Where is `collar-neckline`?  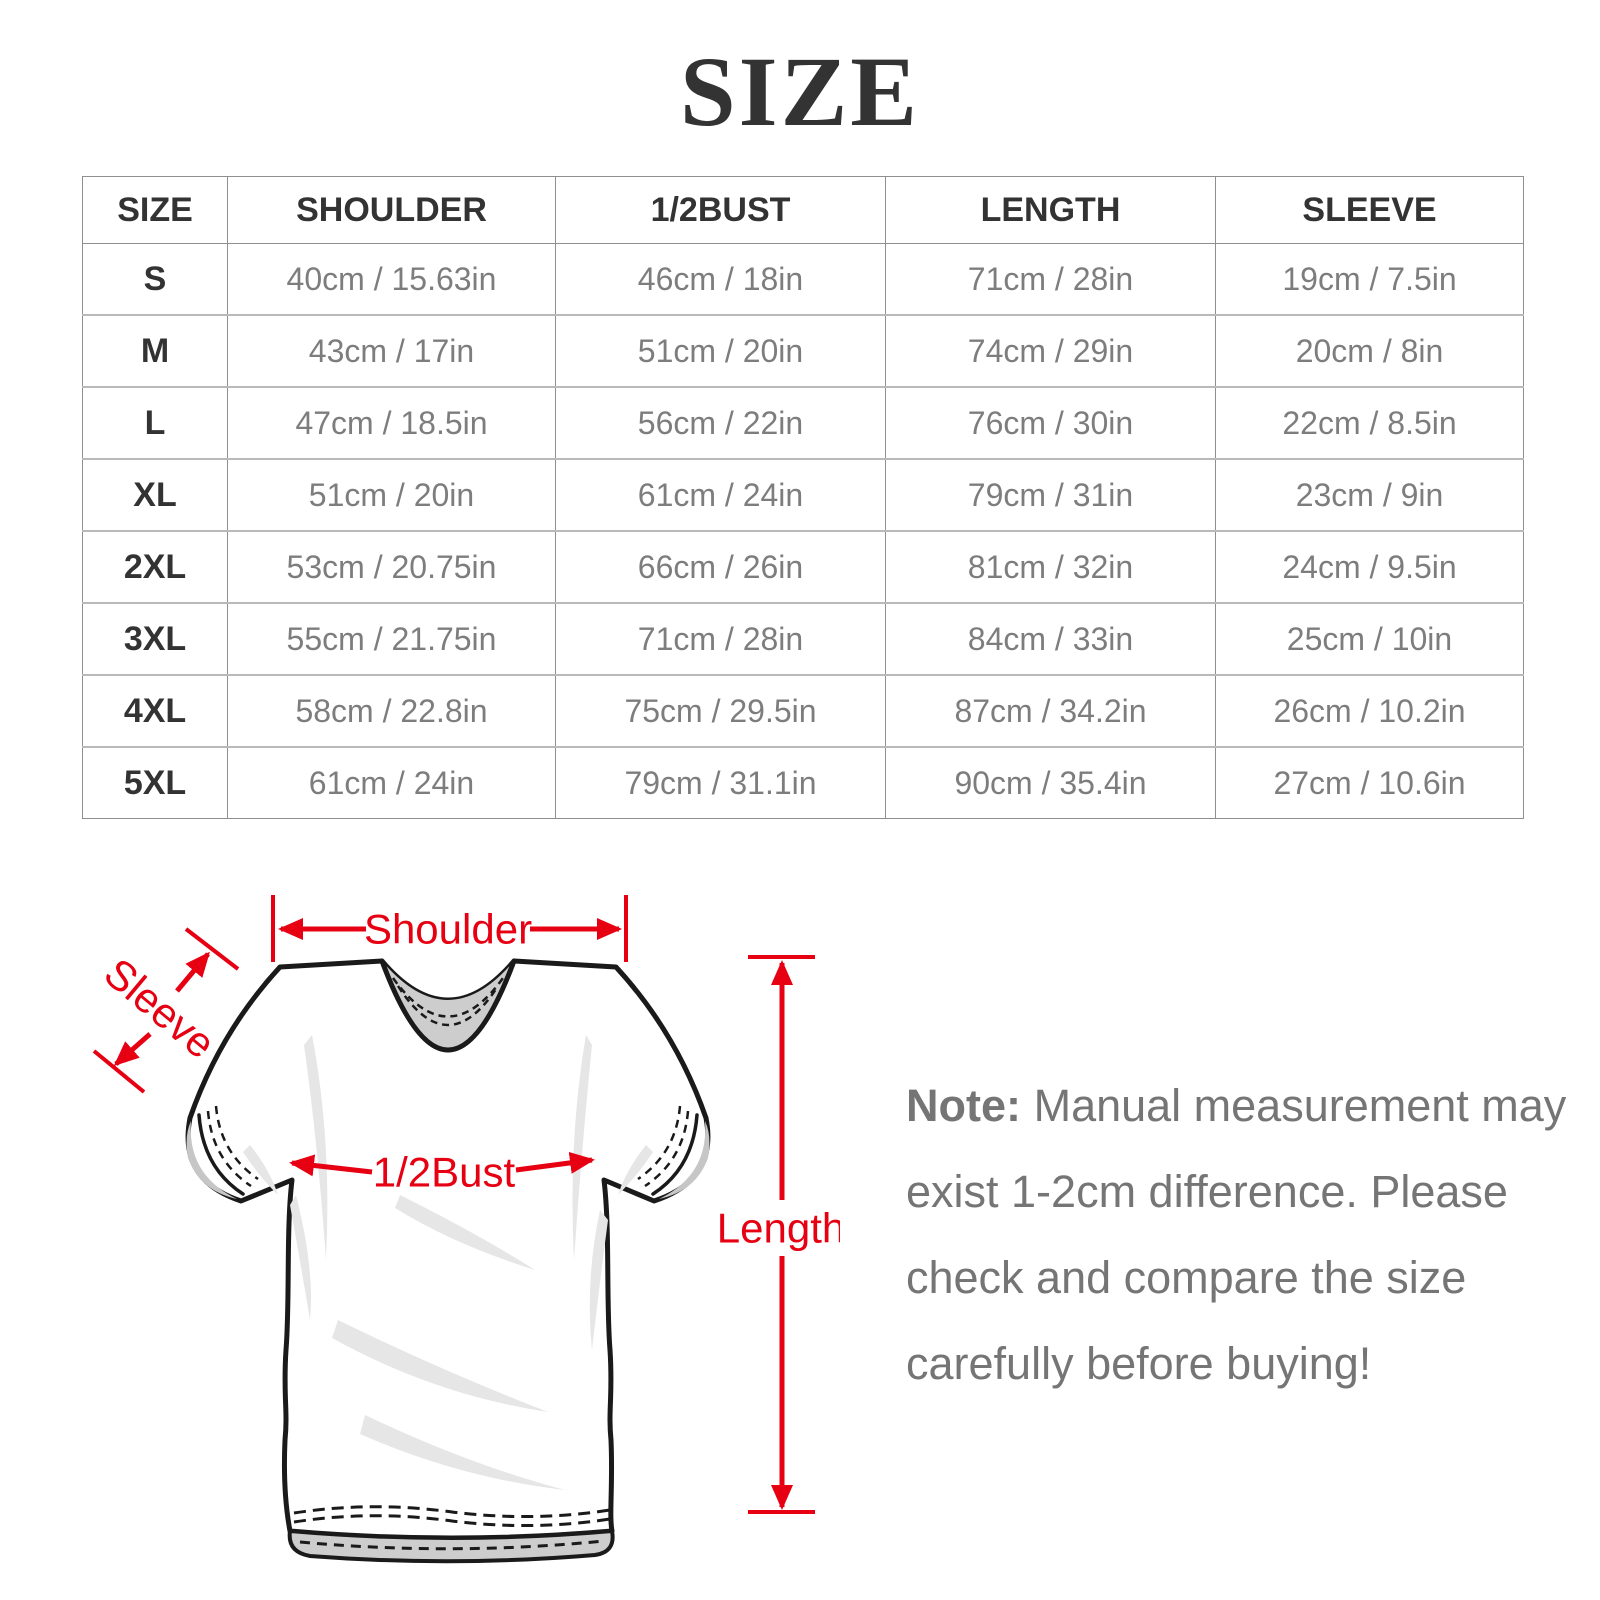
collar-neckline is located at coordinates (448, 1005).